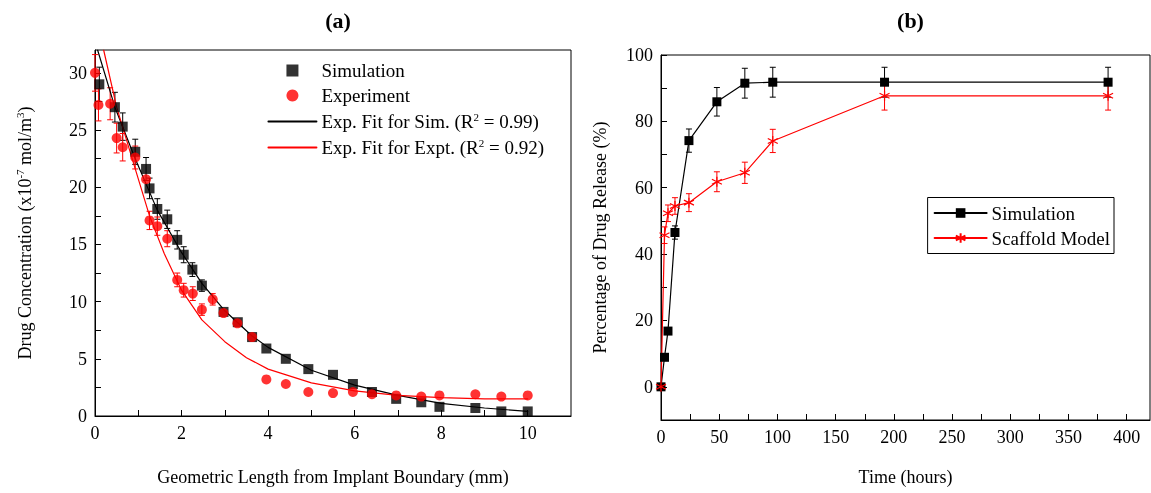 The image size is (1151, 493). I want to click on chart-title: (b), so click(910, 20).